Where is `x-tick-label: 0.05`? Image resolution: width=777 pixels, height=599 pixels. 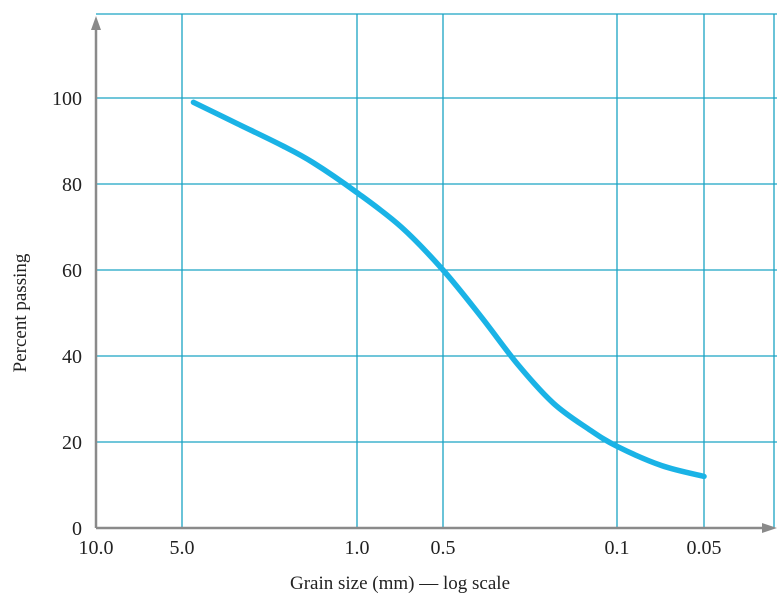
x-tick-label: 0.05 is located at coordinates (704, 548).